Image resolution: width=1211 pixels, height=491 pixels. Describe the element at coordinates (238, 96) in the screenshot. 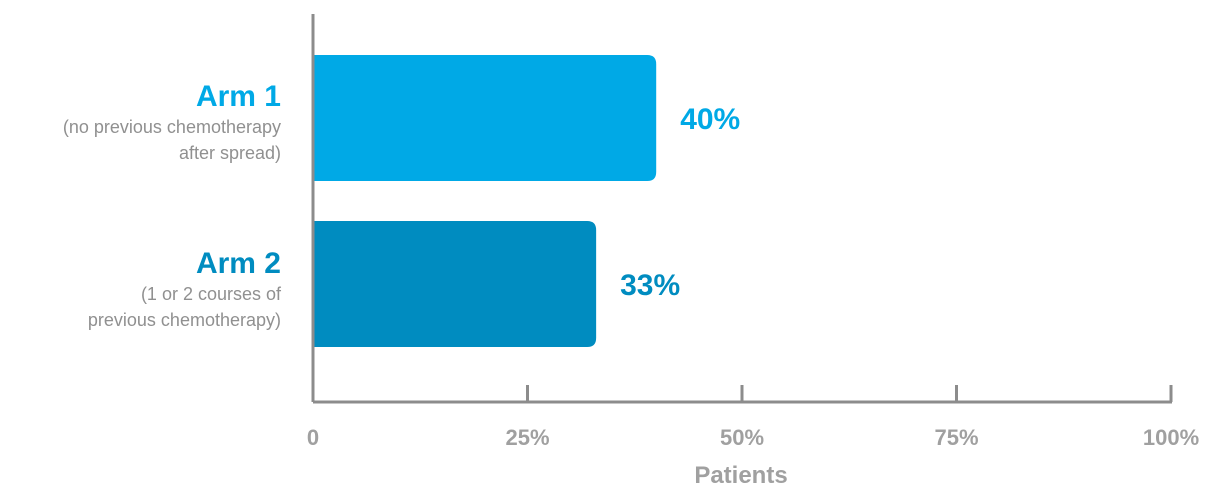

I see `arm-1-name: Arm 1` at that location.